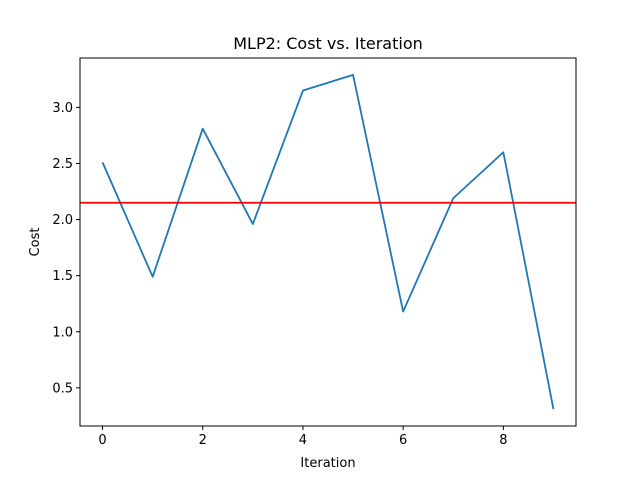  What do you see at coordinates (328, 43) in the screenshot?
I see `chart-title: MLP2: Cost vs. Iteration` at bounding box center [328, 43].